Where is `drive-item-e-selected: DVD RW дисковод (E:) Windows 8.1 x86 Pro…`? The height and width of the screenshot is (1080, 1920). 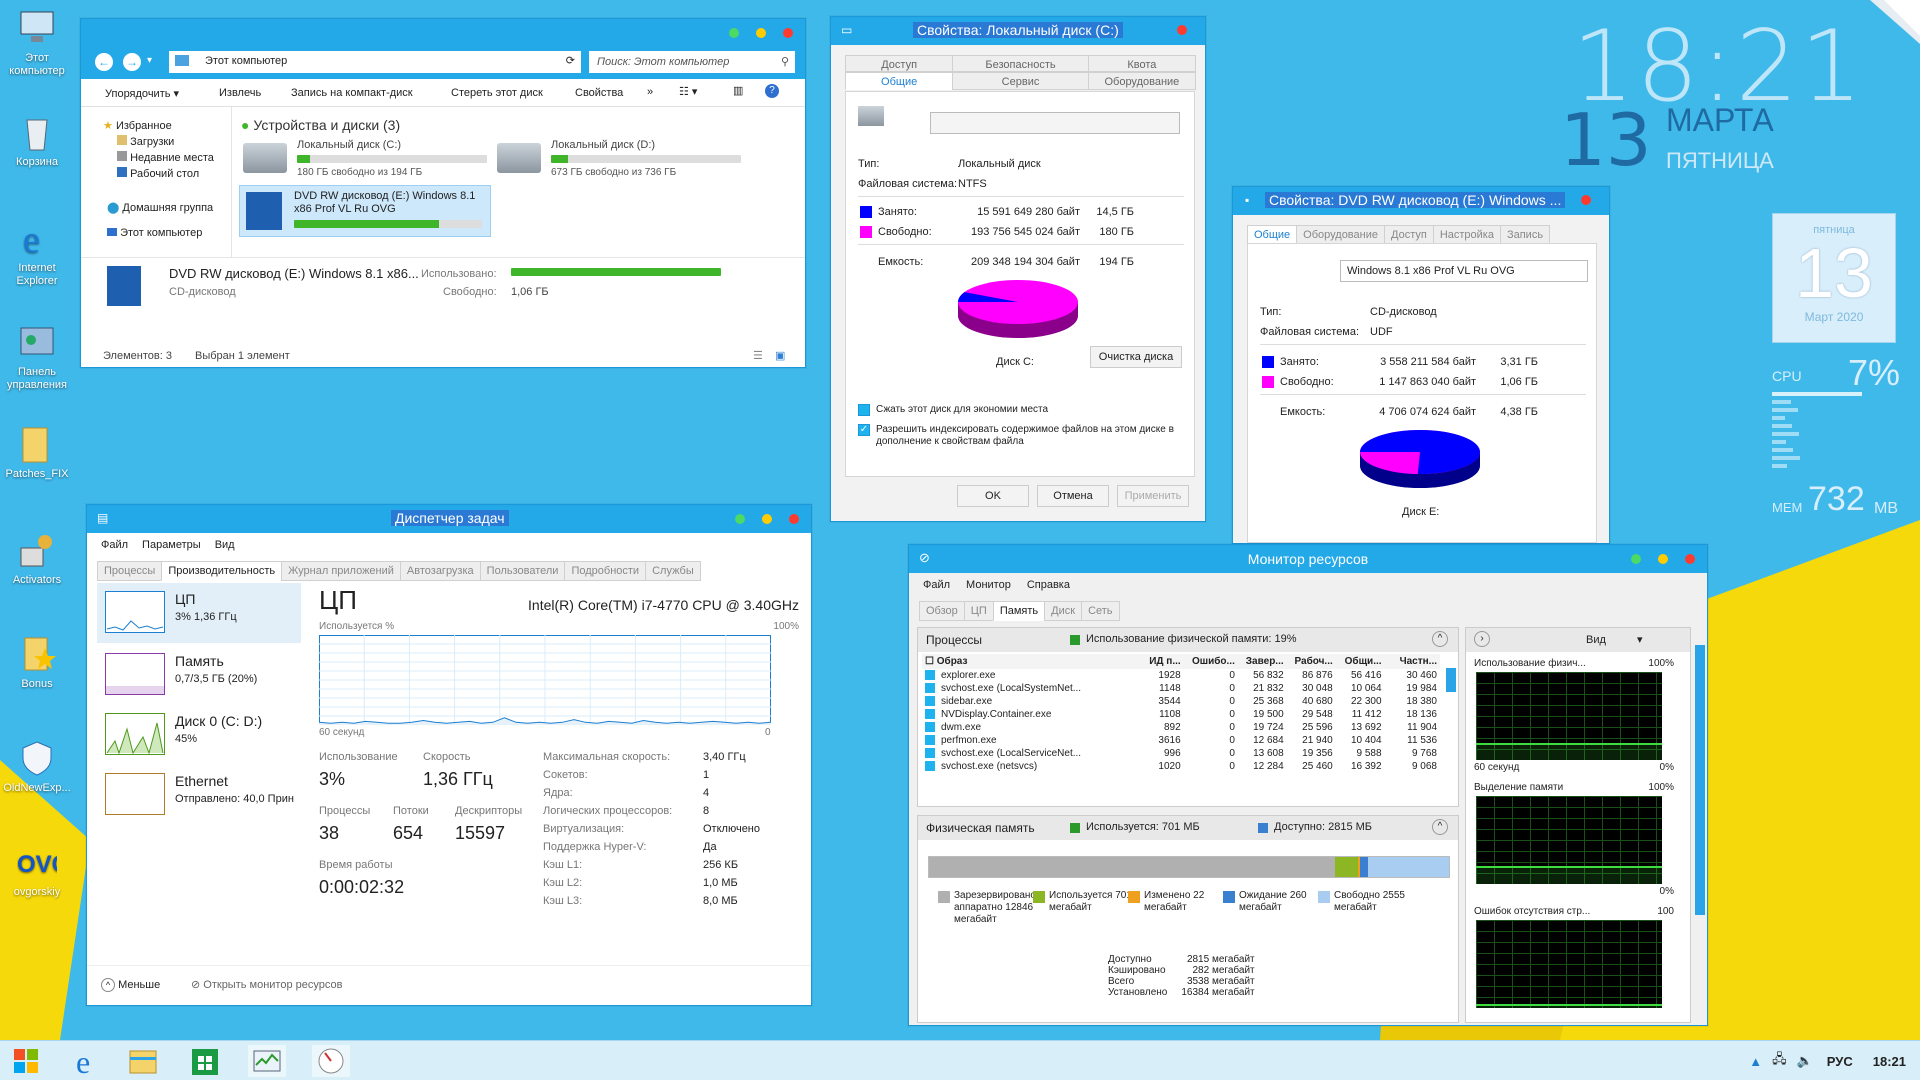 drive-item-e-selected: DVD RW дисковод (E:) Windows 8.1 x86 Pro… is located at coordinates (365, 211).